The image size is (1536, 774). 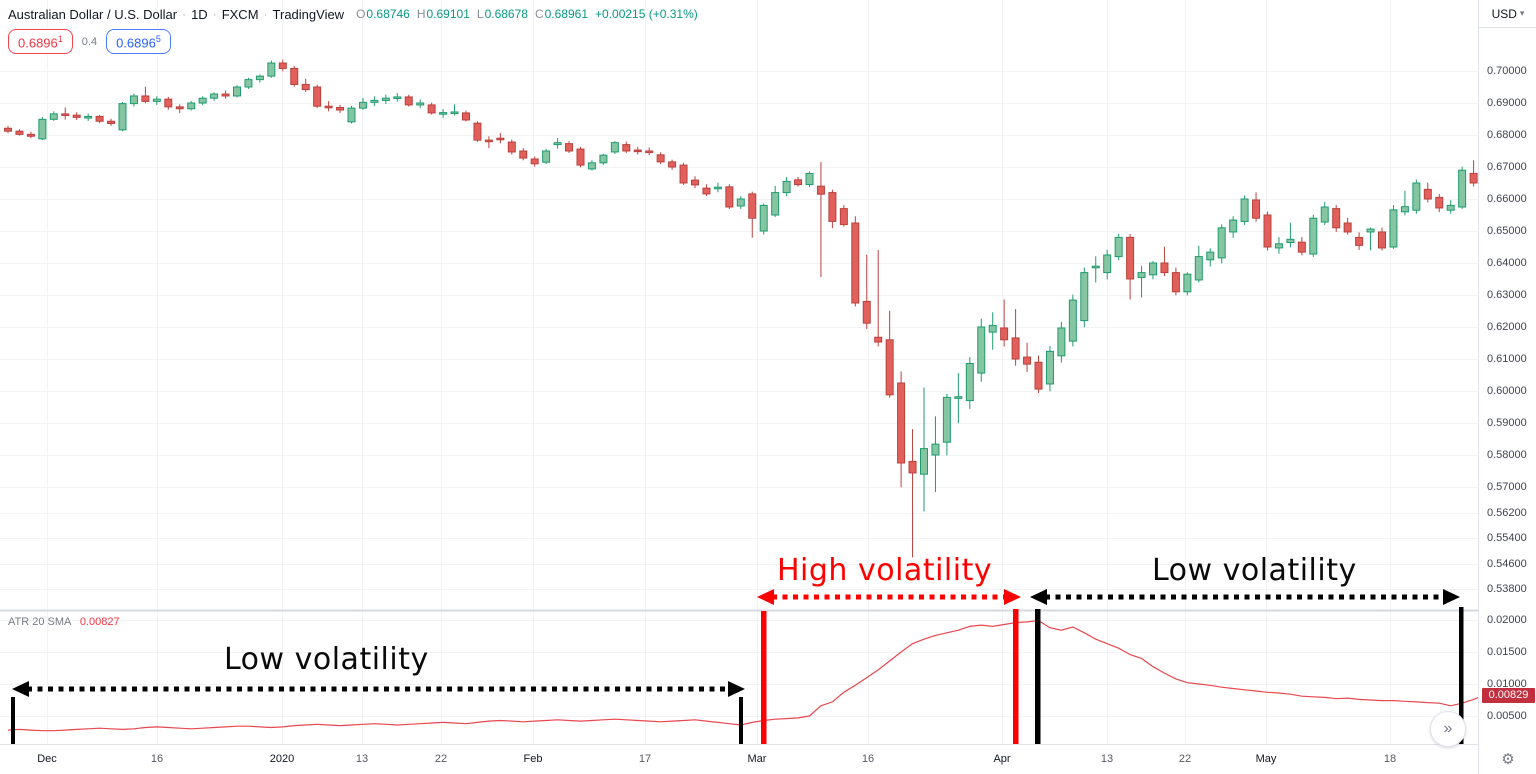 What do you see at coordinates (240, 14) in the screenshot?
I see `exchange-label: FXCM` at bounding box center [240, 14].